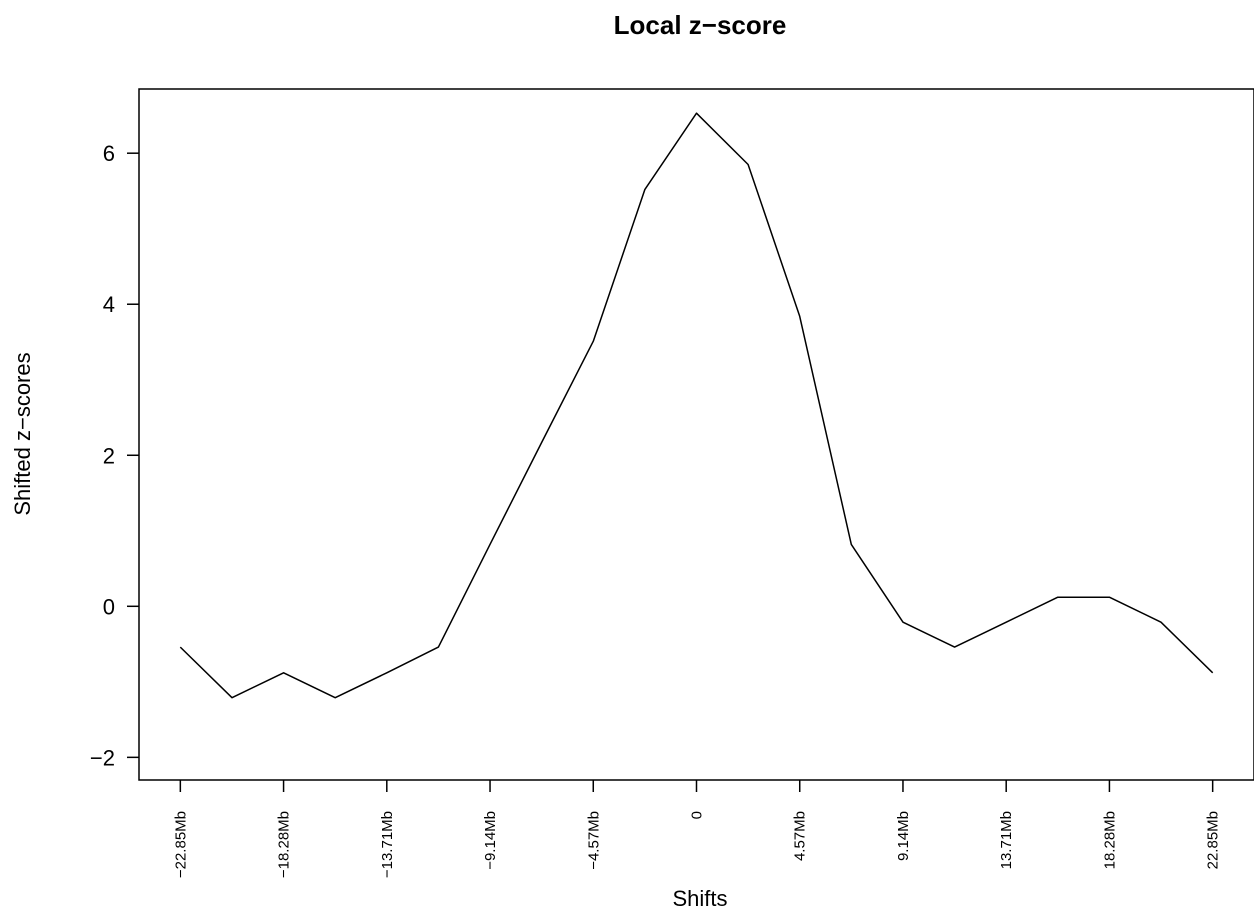 The width and height of the screenshot is (1254, 911). What do you see at coordinates (490, 840) in the screenshot?
I see `x-tick-label: −9.14Mb` at bounding box center [490, 840].